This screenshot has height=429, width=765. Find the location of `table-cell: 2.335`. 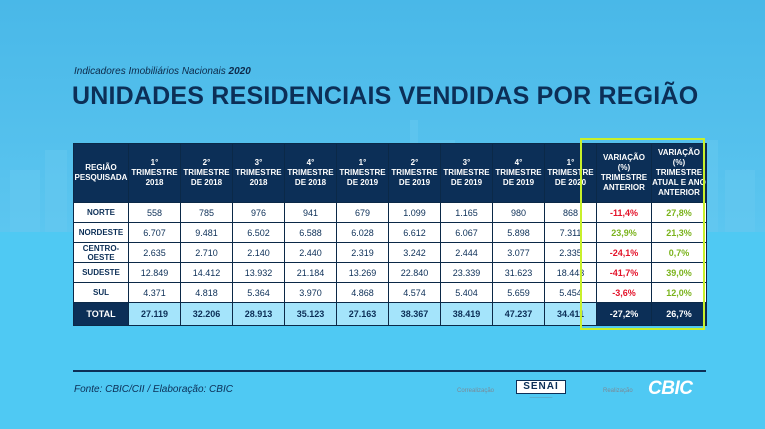

table-cell: 2.335 is located at coordinates (570, 252).